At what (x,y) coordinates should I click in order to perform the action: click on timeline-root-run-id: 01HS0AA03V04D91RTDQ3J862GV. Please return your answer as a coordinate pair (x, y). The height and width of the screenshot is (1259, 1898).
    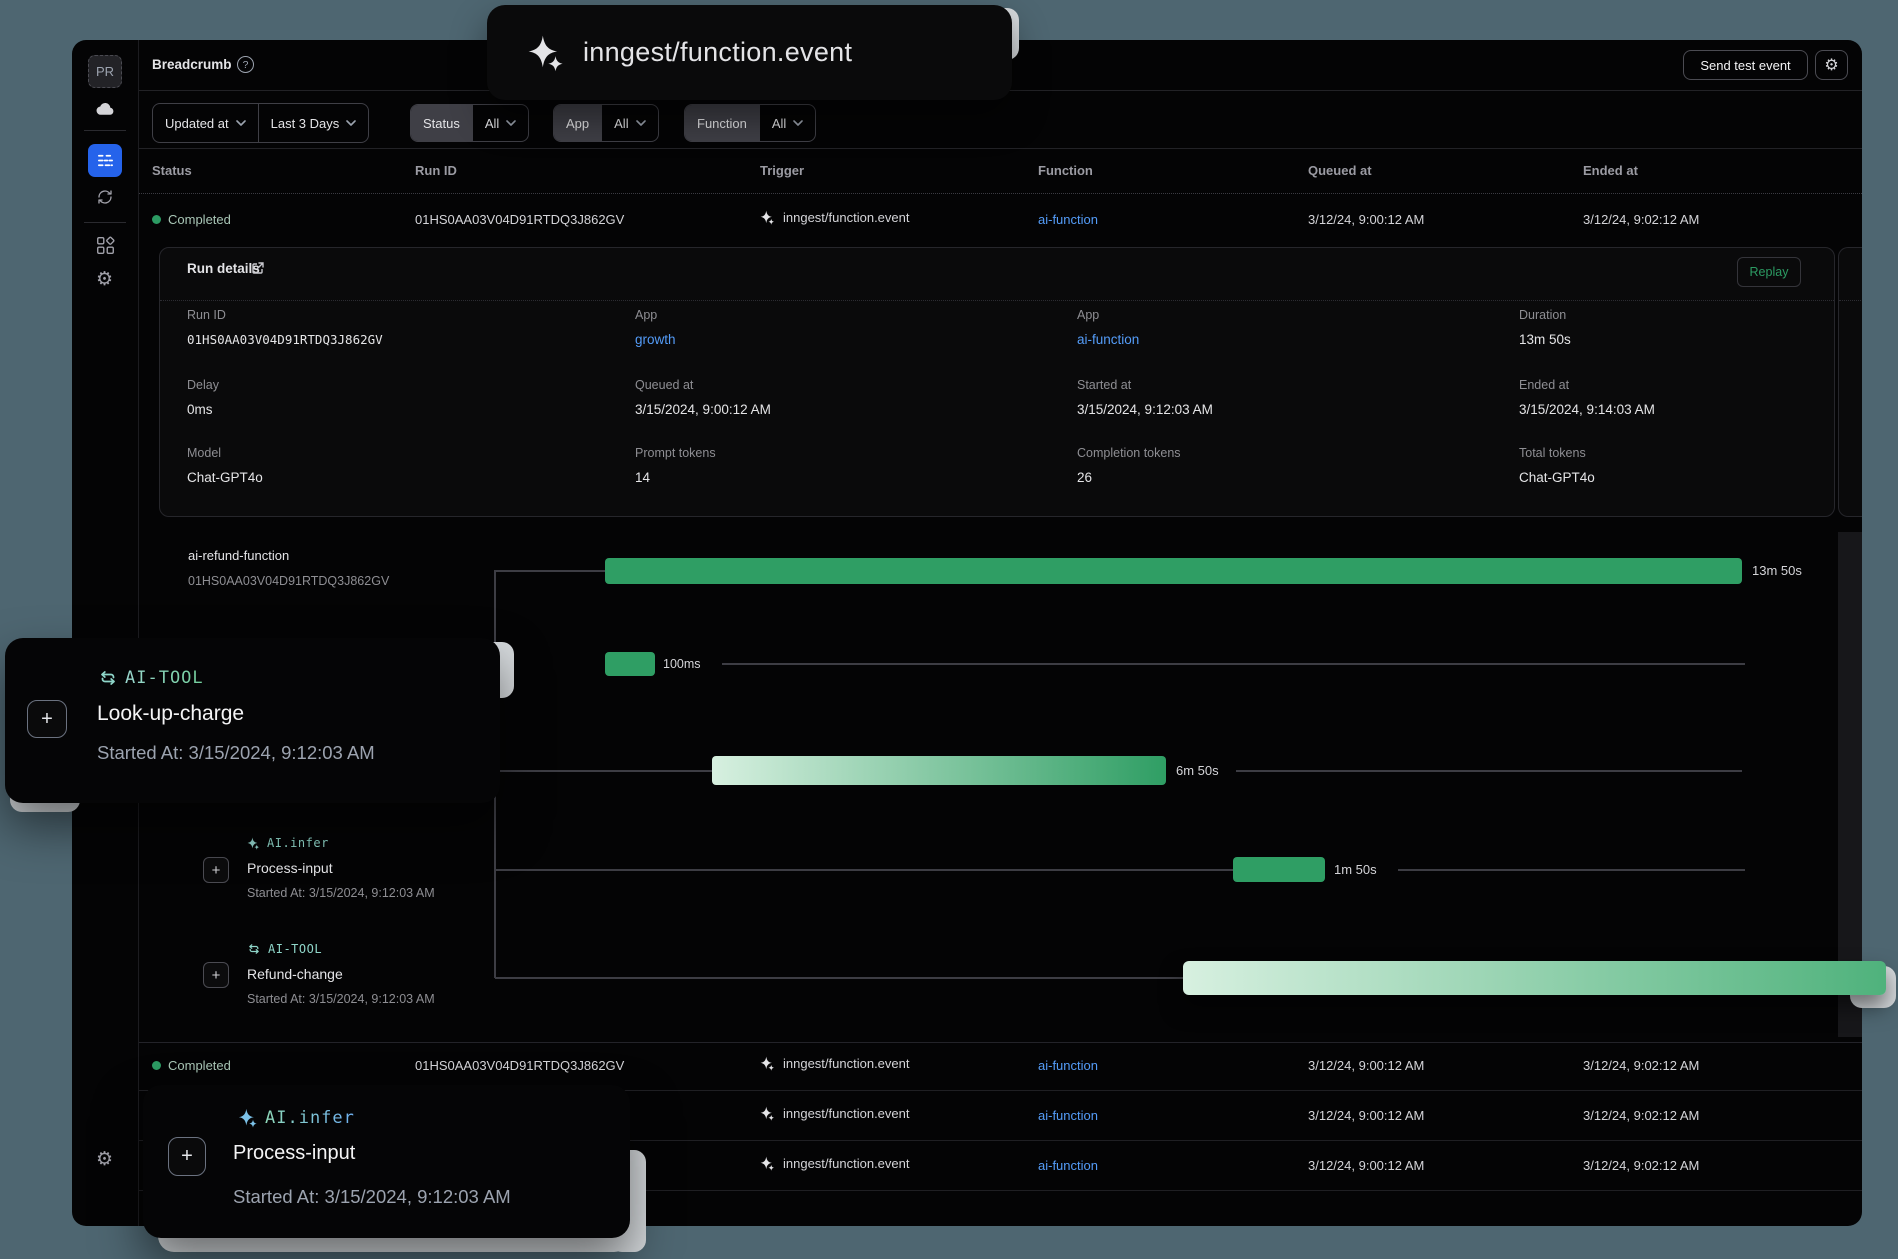
    Looking at the image, I should click on (289, 581).